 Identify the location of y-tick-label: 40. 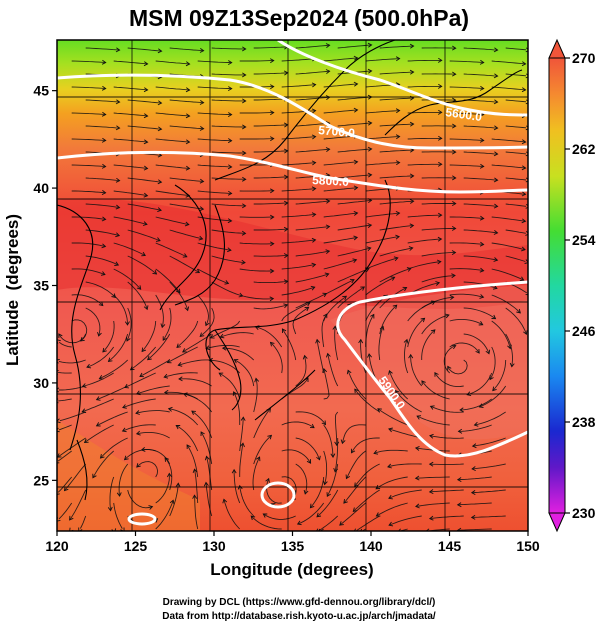
(41, 188).